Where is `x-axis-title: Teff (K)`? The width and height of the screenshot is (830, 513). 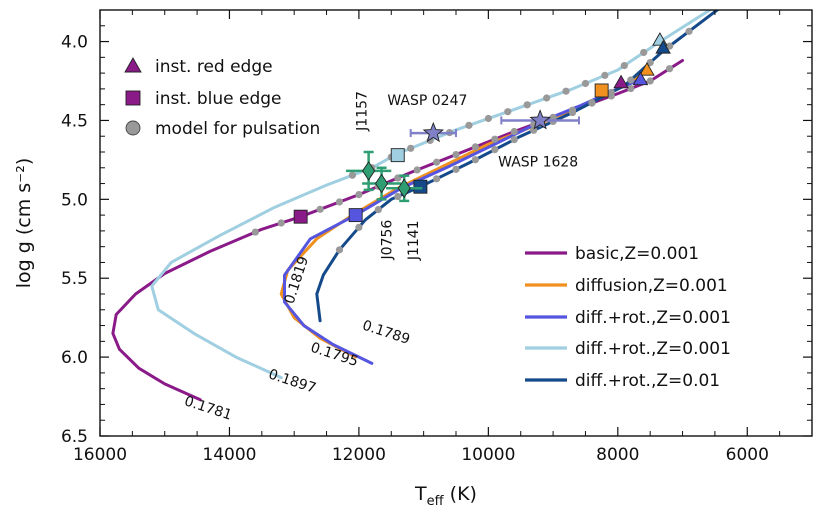
x-axis-title: Teff (K) is located at coordinates (445, 496).